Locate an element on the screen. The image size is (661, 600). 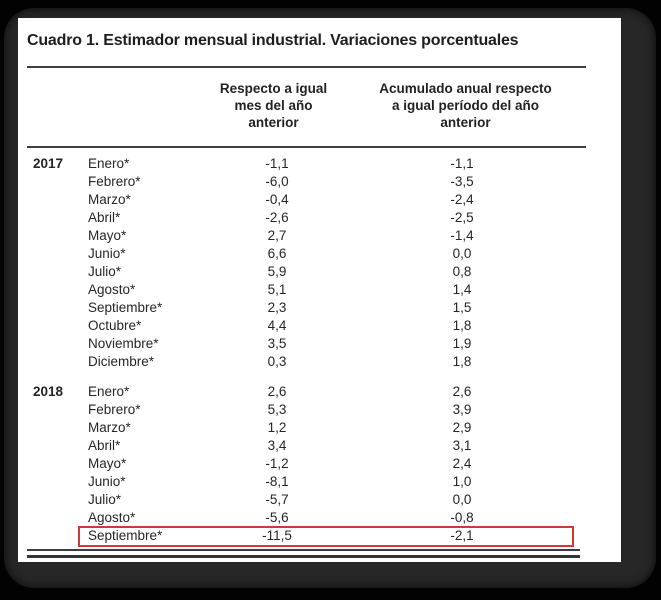
value-accumulated: 3,9 is located at coordinates (462, 409).